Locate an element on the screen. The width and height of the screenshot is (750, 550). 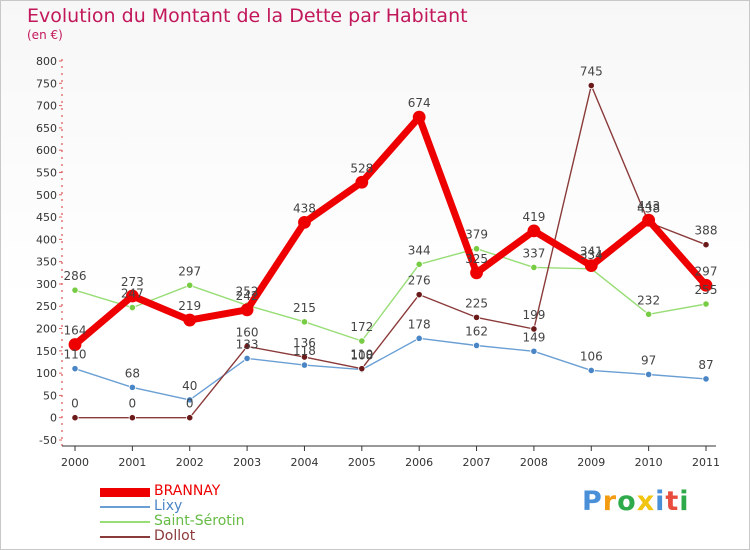
logo-letter: i is located at coordinates (684, 501).